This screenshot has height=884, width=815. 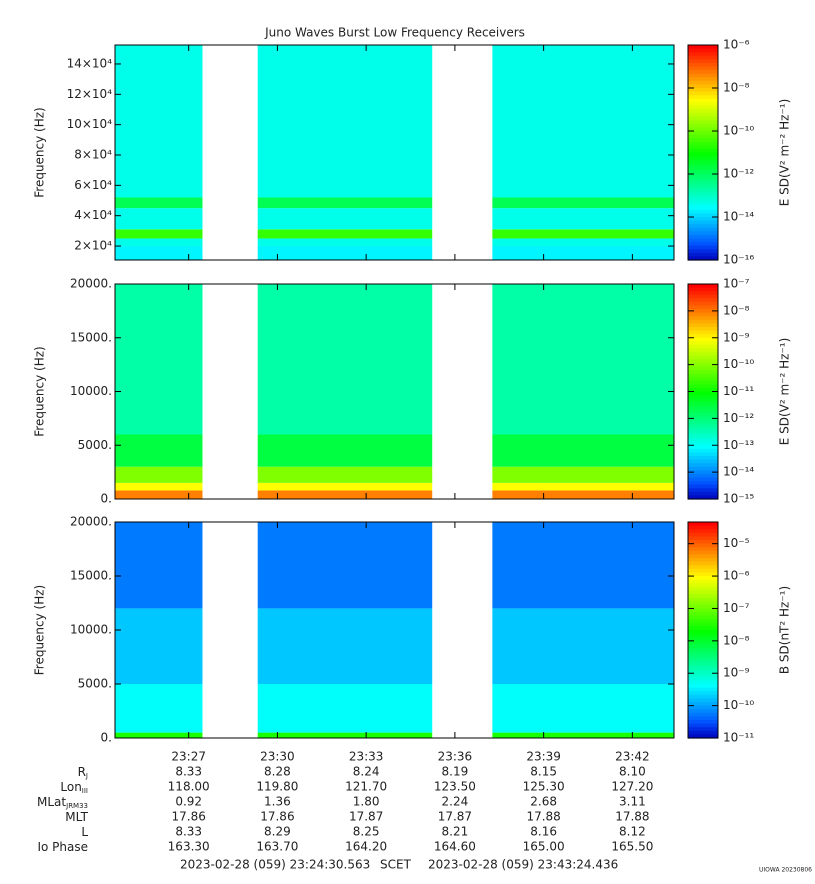 I want to click on ephemeris-label-main: MLT, so click(x=76, y=817).